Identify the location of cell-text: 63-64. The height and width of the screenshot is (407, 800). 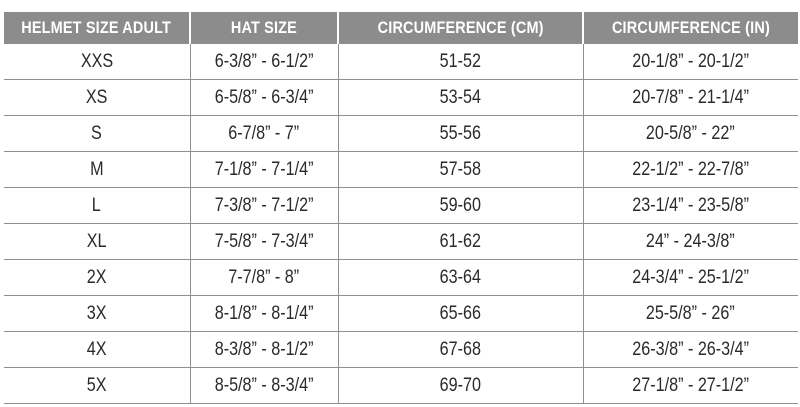
(460, 277).